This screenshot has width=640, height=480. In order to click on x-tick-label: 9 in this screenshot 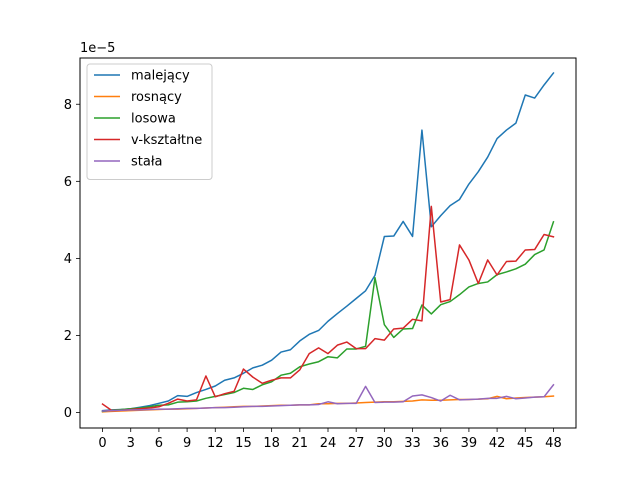, I will do `click(187, 443)`.